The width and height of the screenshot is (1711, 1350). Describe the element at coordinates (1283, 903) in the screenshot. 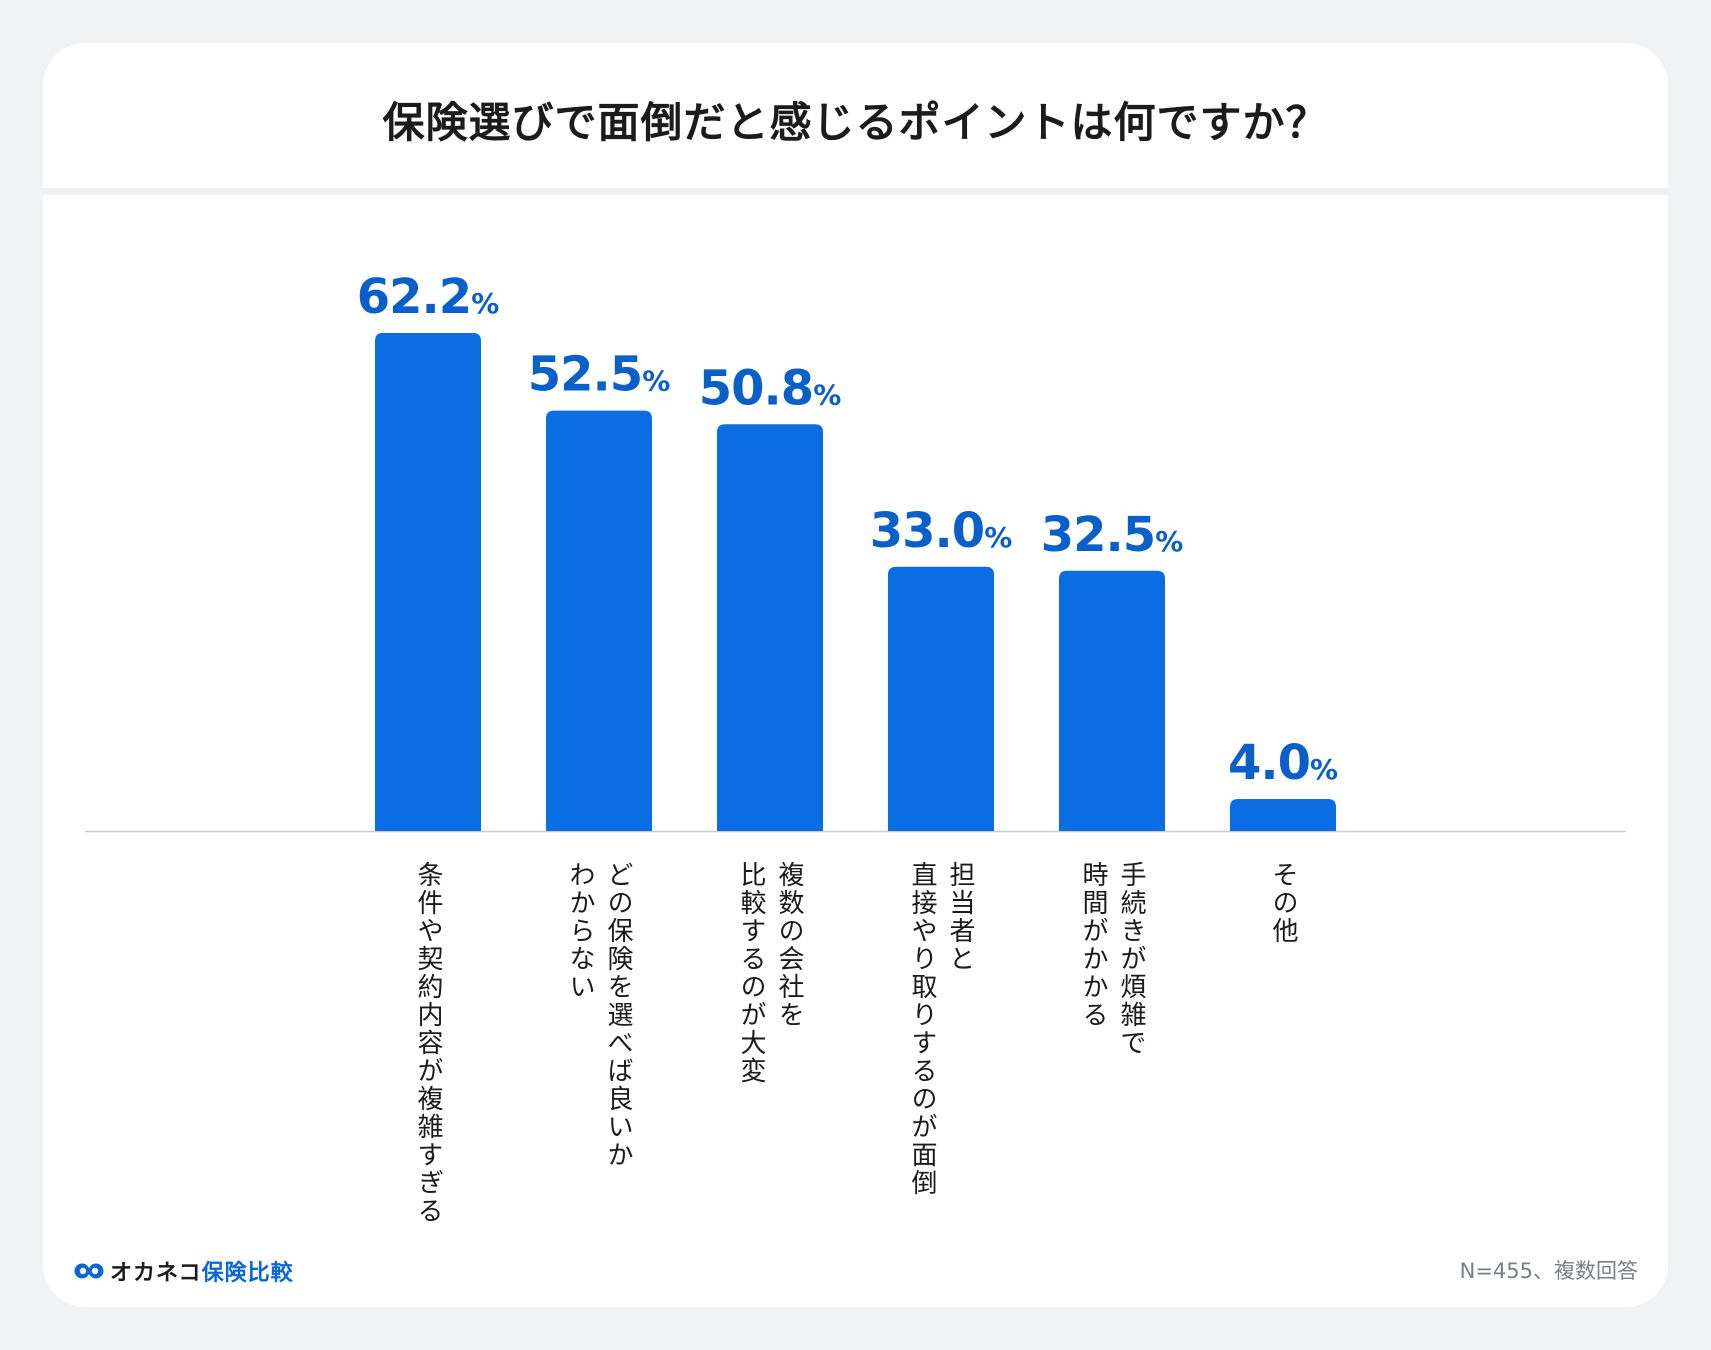

I see `category-label-line: その他` at that location.